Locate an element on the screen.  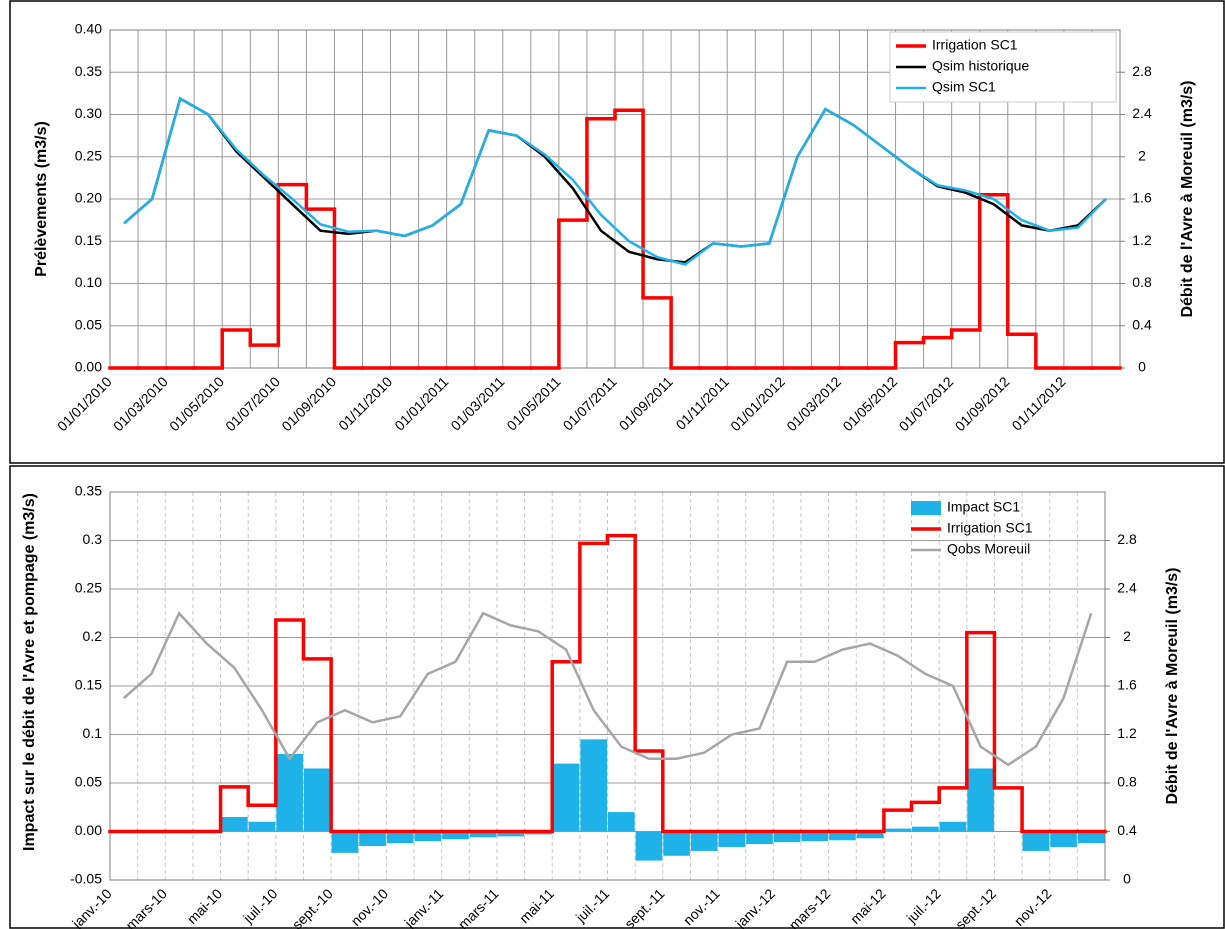
legend-box is located at coordinates (1003, 67).